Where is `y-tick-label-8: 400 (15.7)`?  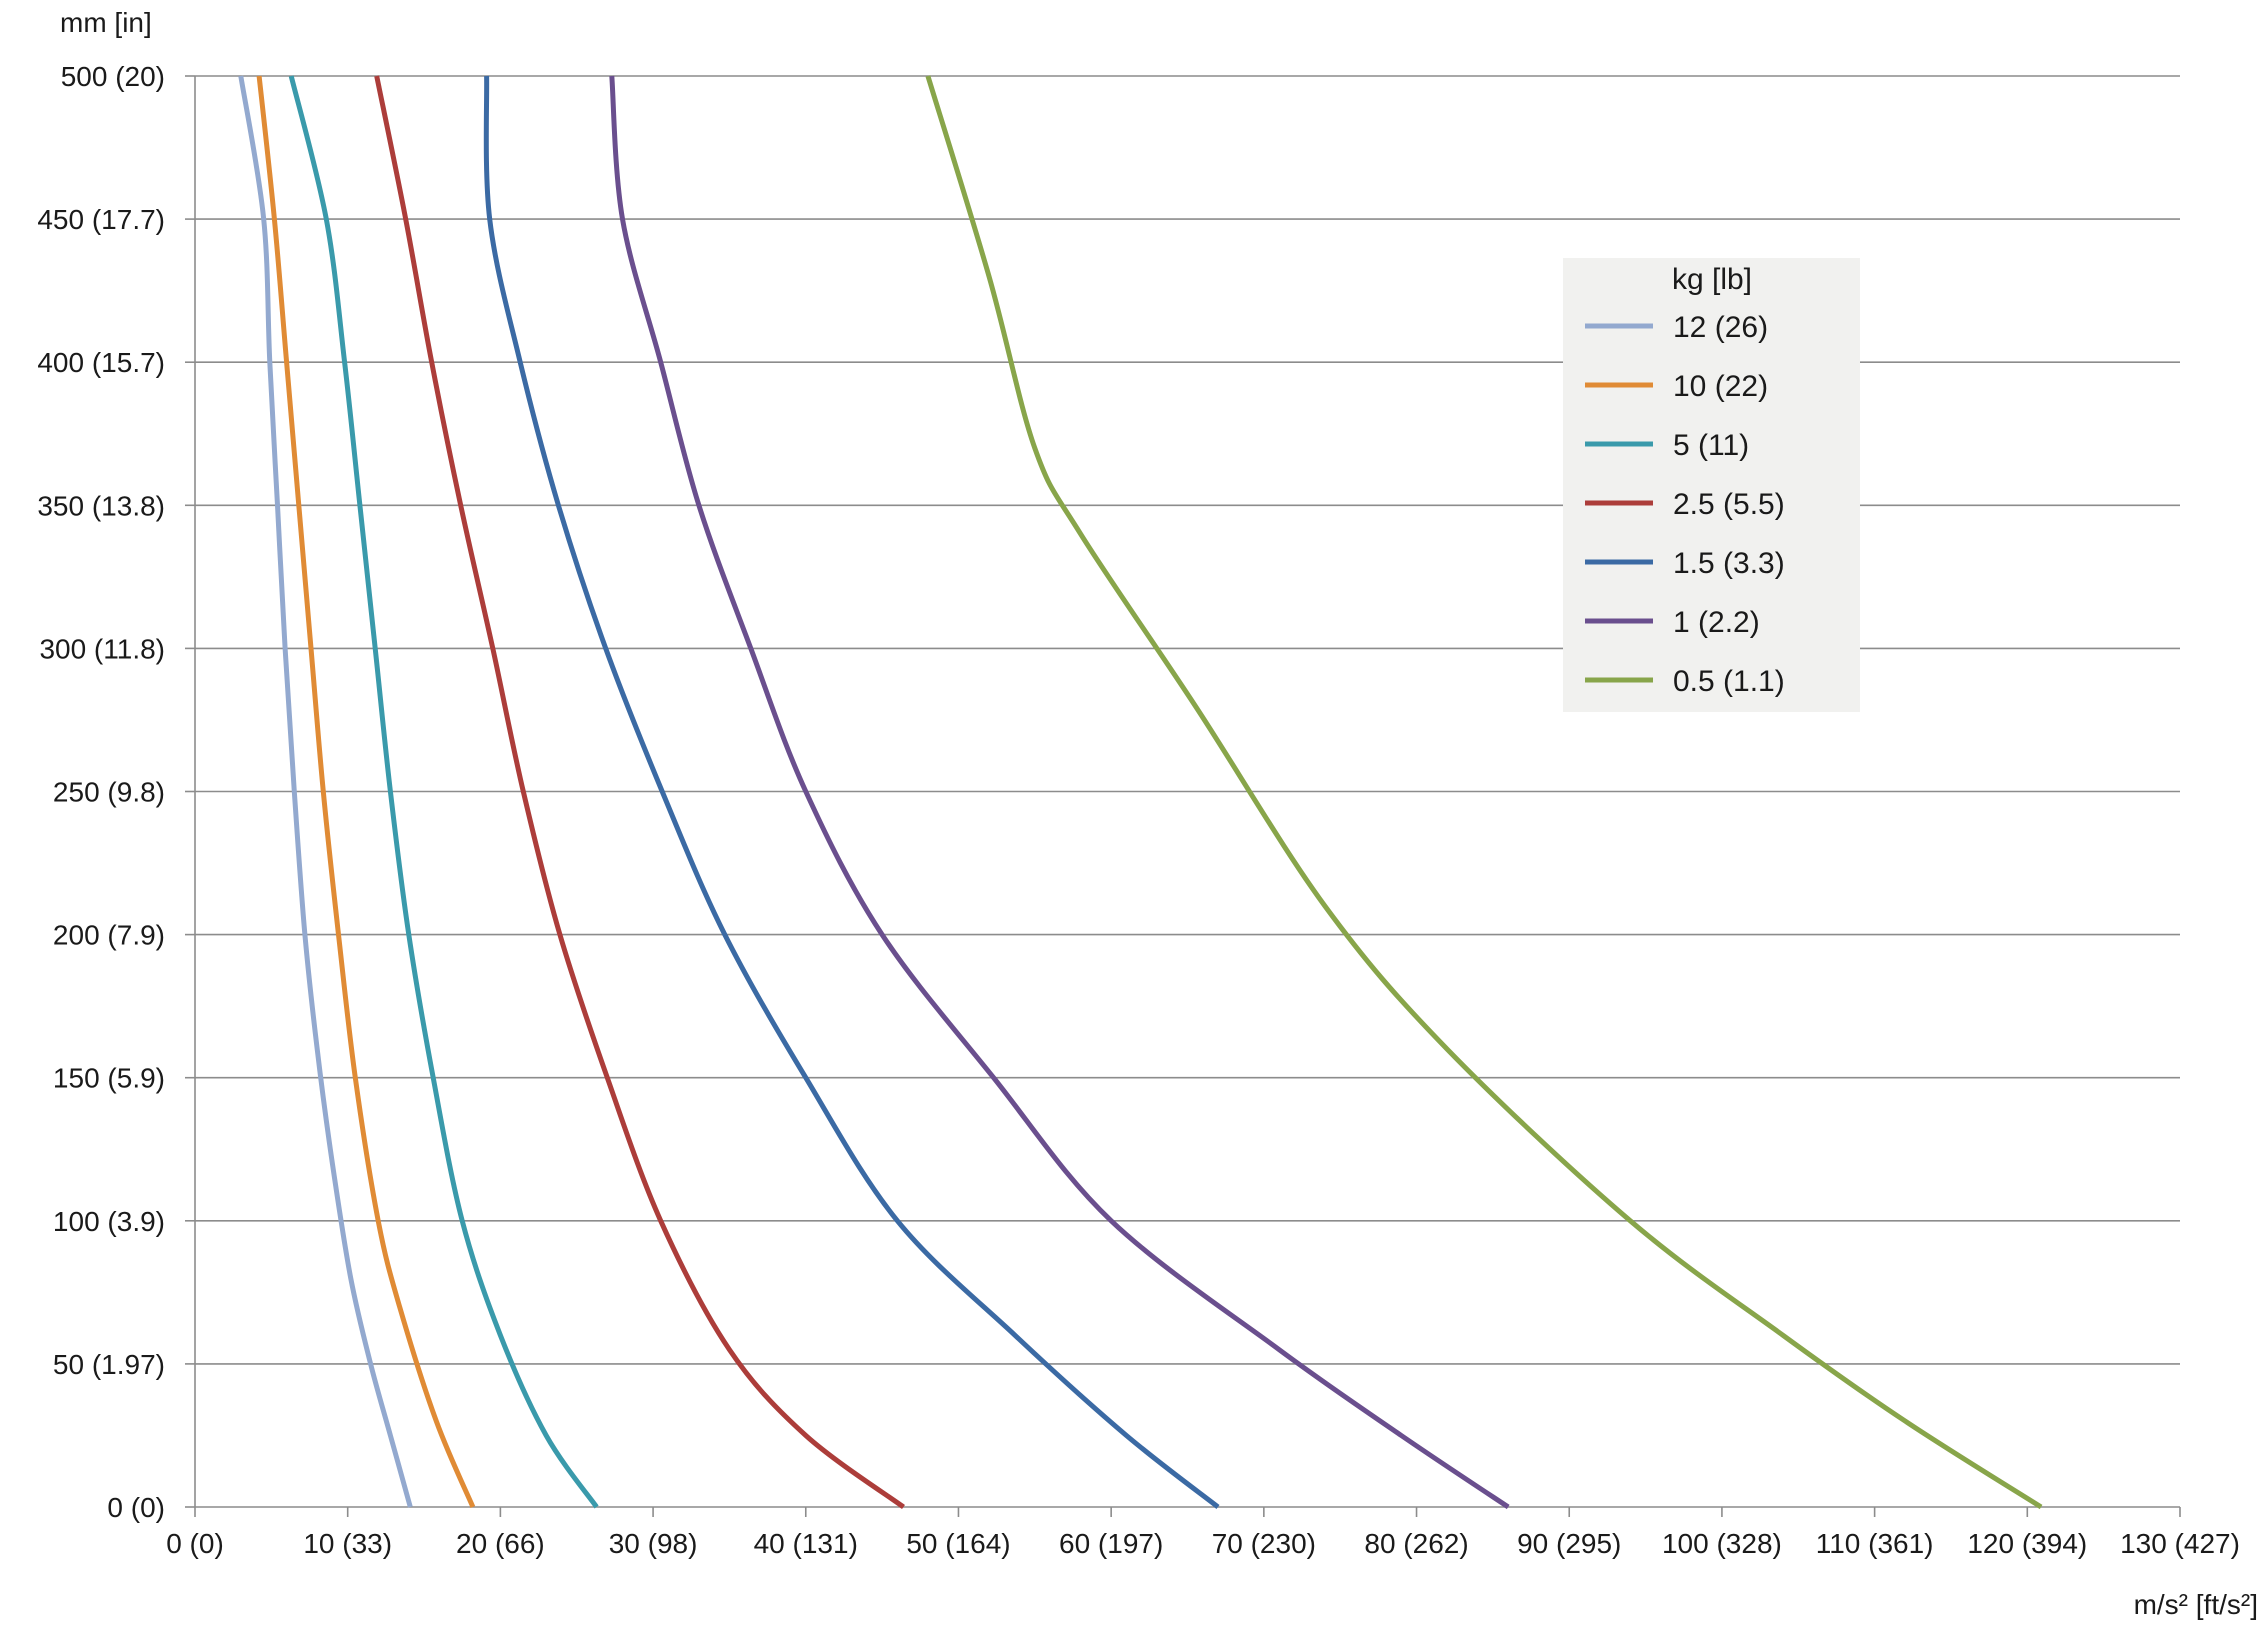 y-tick-label-8: 400 (15.7) is located at coordinates (101, 362).